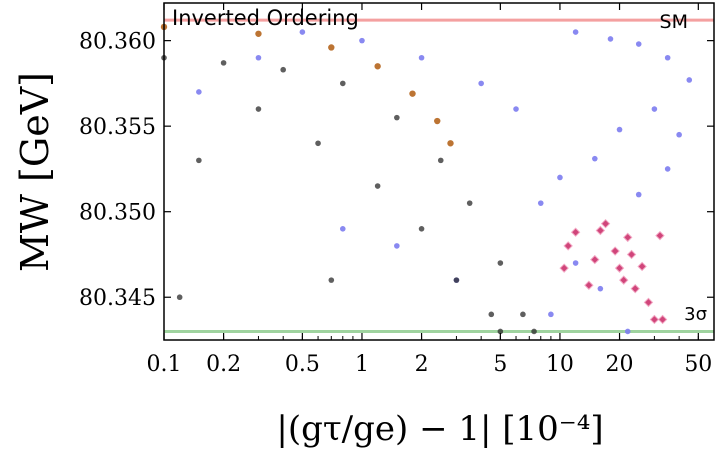 Image resolution: width=720 pixels, height=451 pixels. Describe the element at coordinates (674, 22) in the screenshot. I see `sm-line-label: SM` at that location.